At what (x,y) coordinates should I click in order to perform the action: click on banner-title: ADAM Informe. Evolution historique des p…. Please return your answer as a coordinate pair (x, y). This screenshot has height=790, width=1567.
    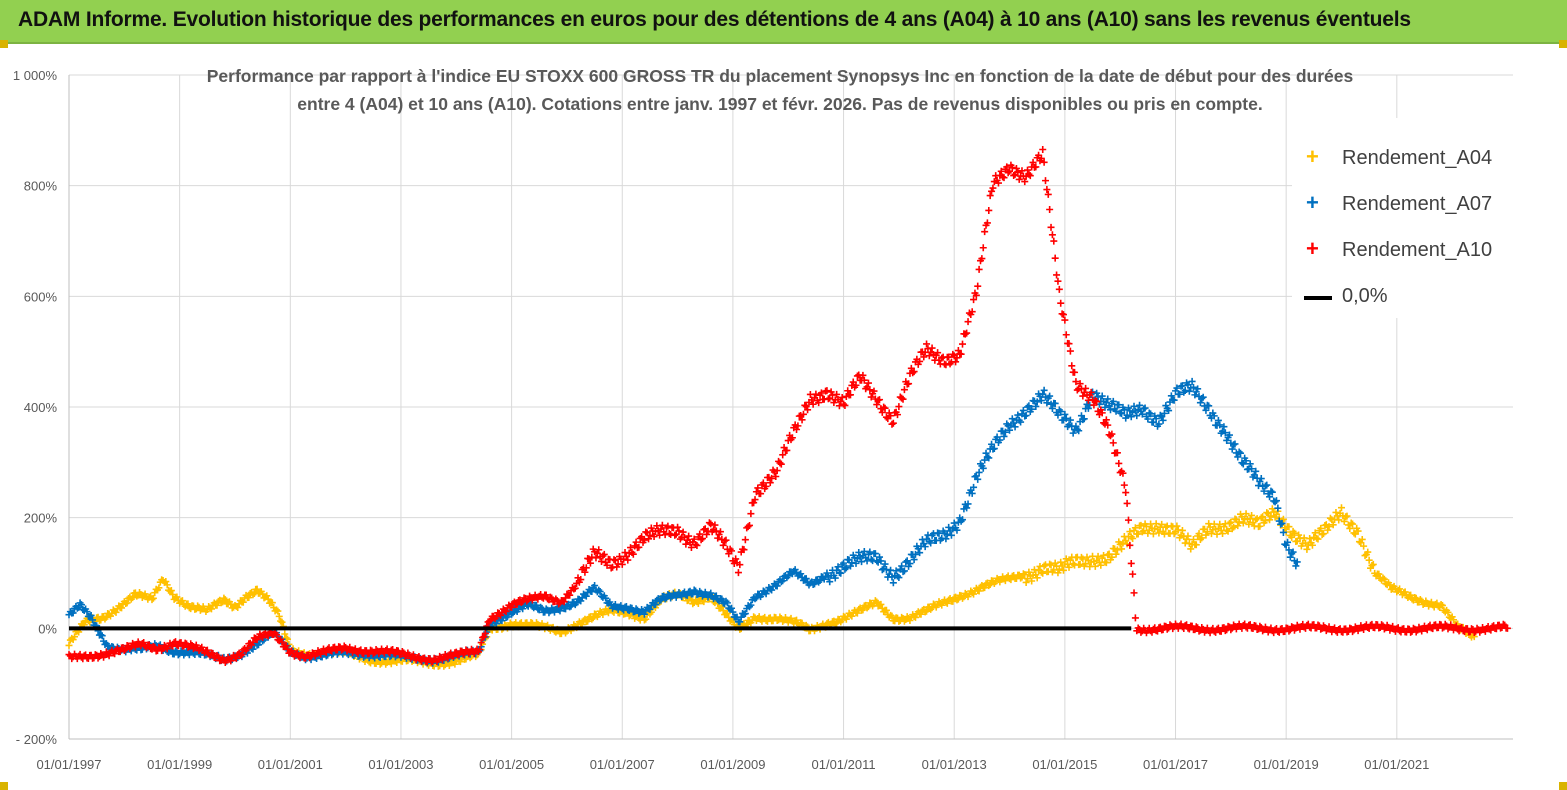
    Looking at the image, I should click on (714, 19).